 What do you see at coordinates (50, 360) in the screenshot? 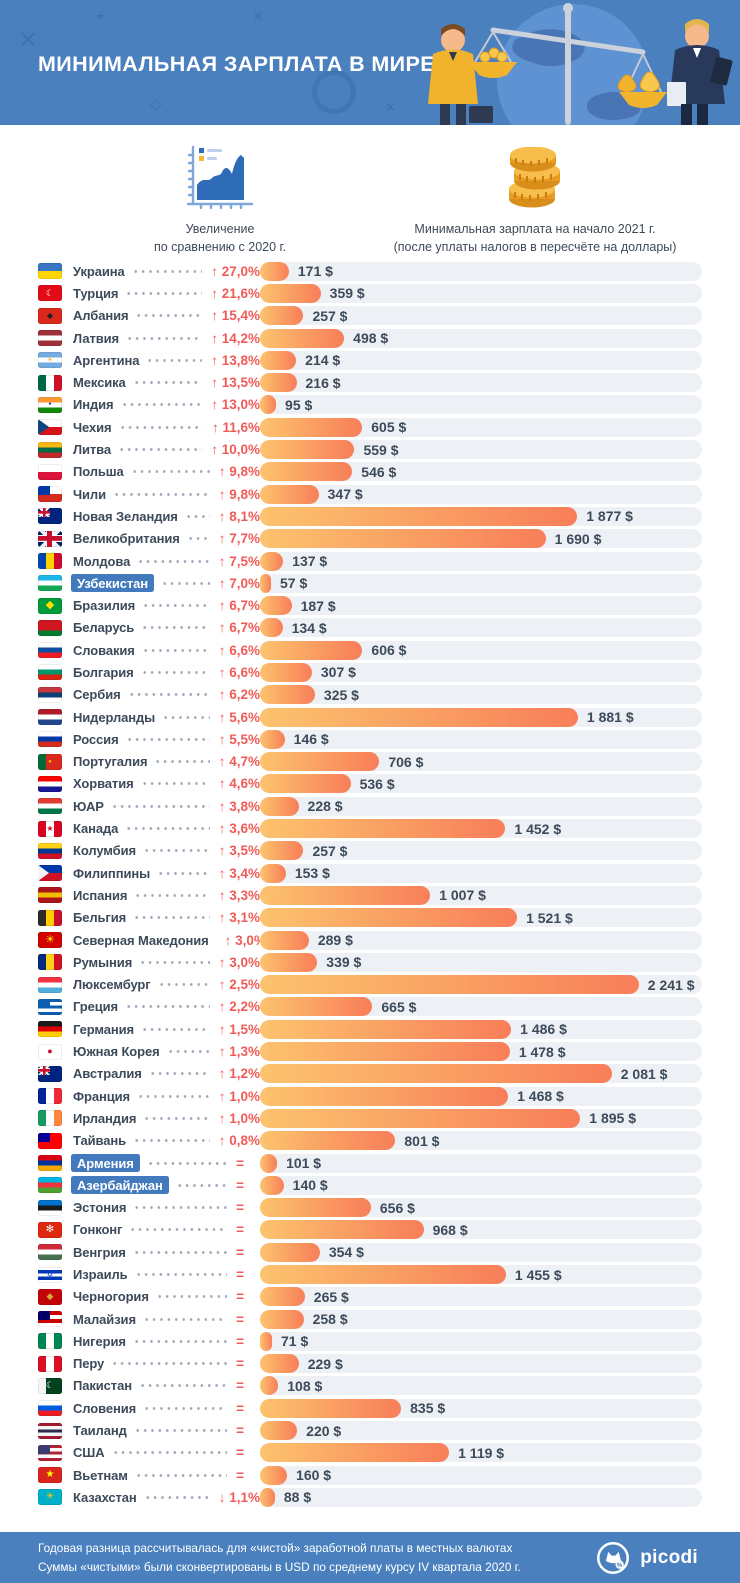
I see `flag-emblem: ☀` at bounding box center [50, 360].